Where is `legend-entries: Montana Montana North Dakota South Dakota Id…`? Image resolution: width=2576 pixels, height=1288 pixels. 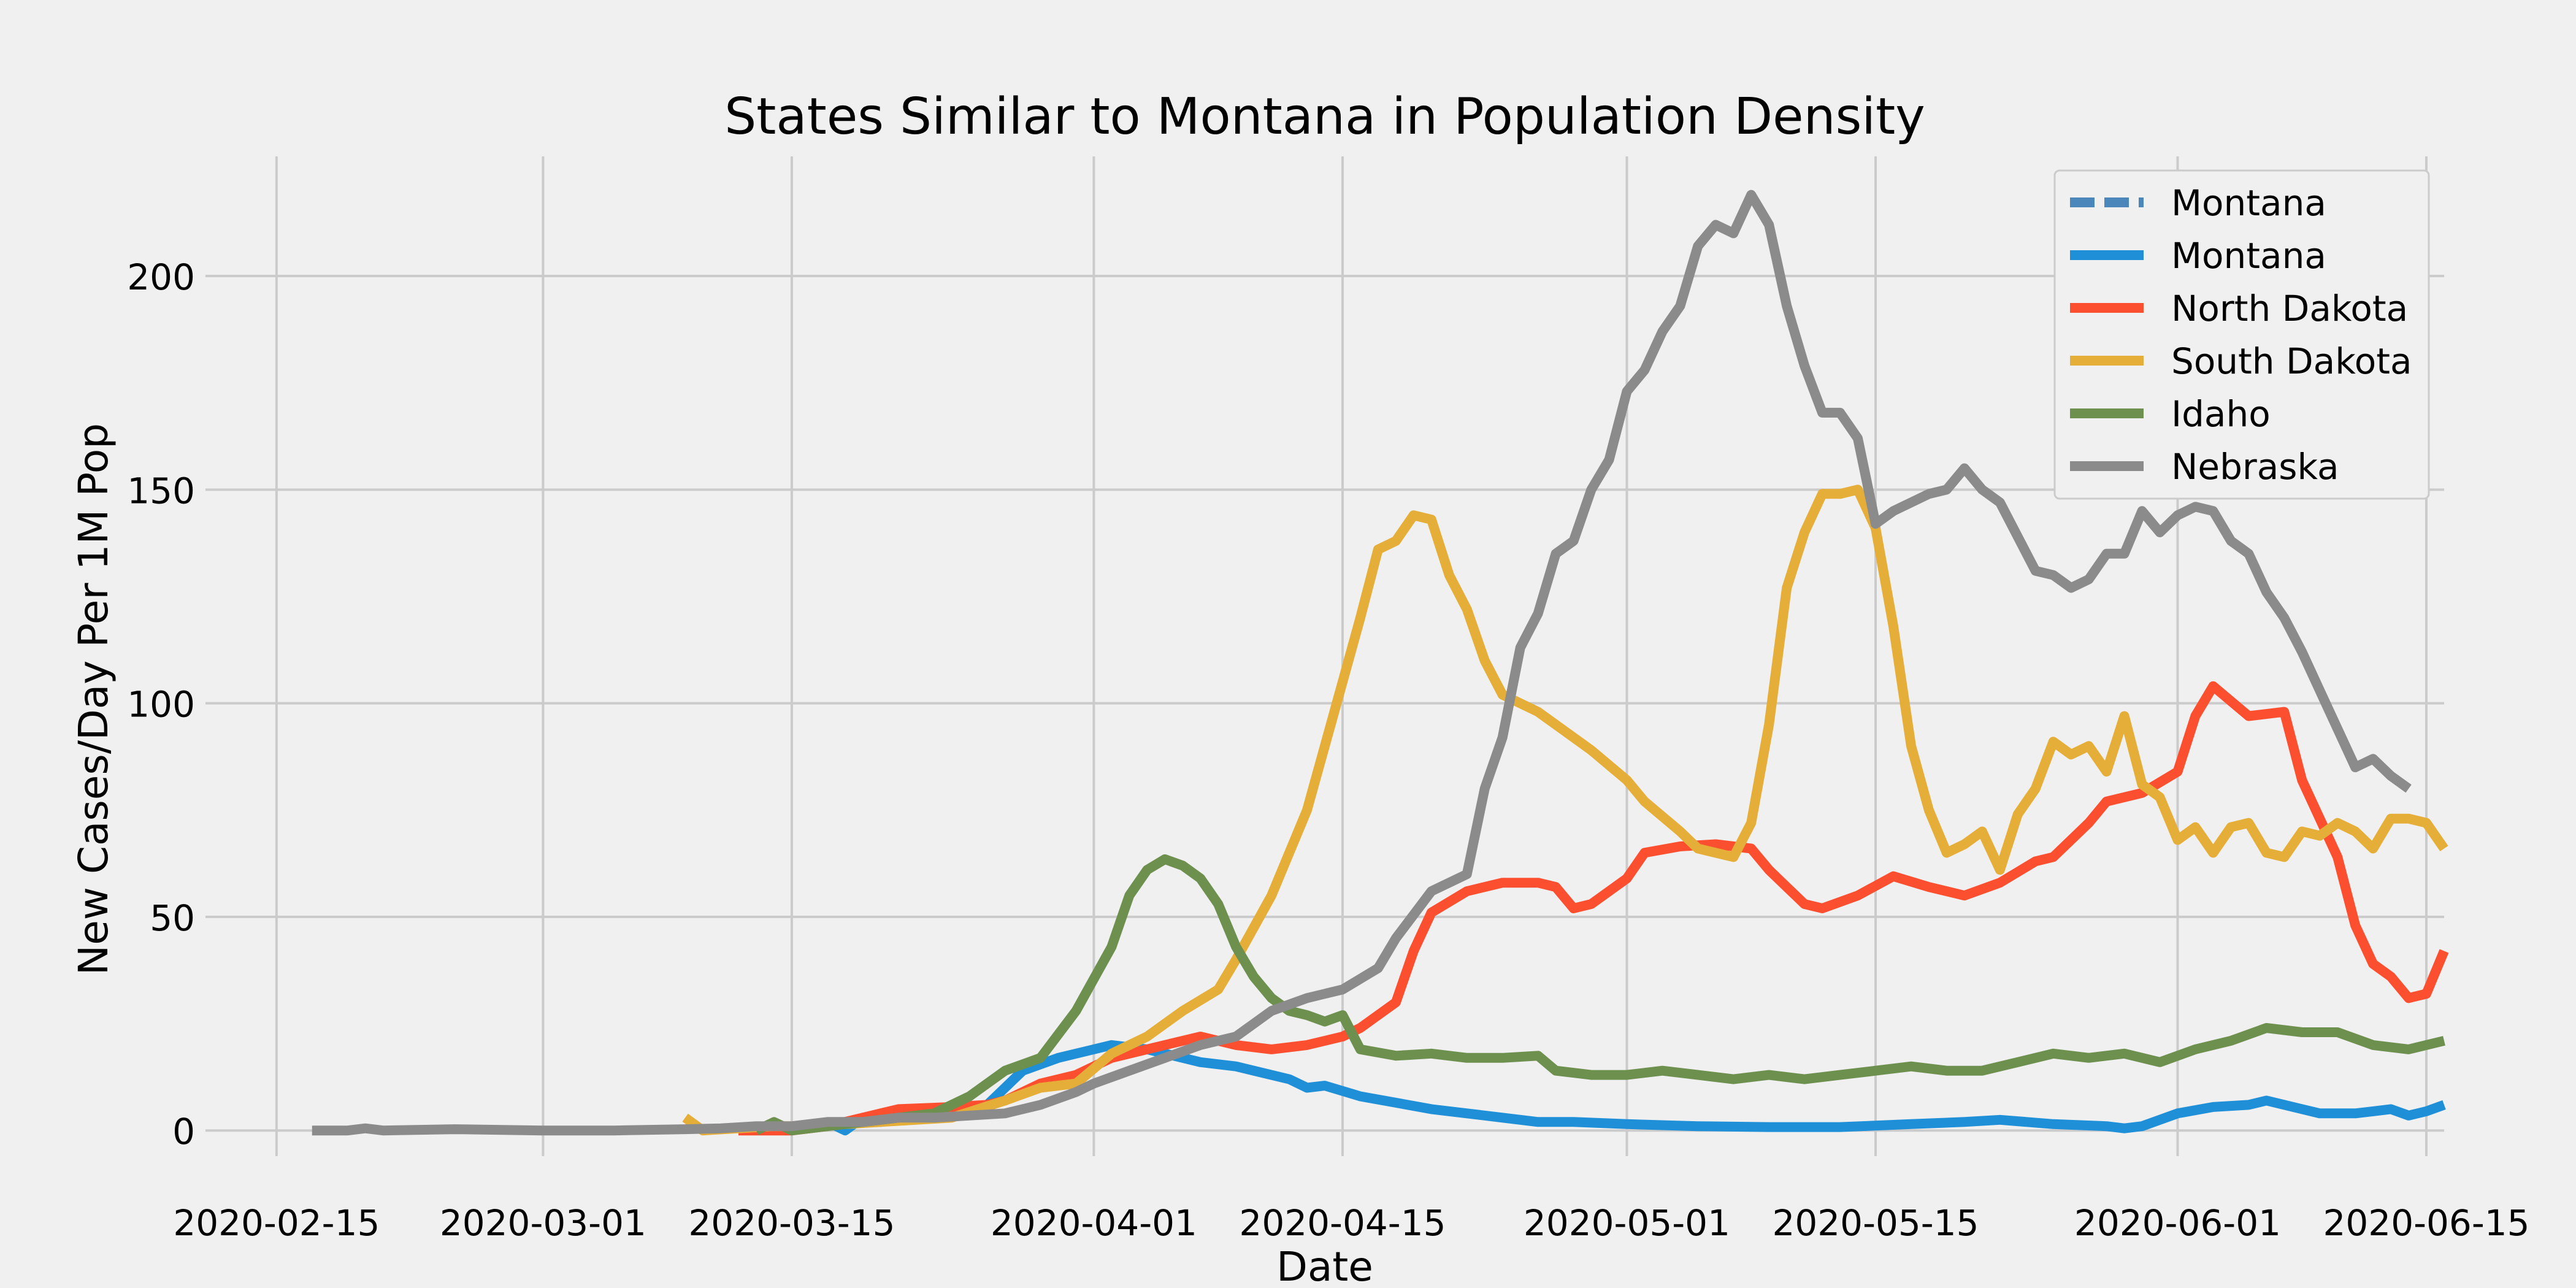 legend-entries: Montana Montana North Dakota South Dakota Id… is located at coordinates (2241, 335).